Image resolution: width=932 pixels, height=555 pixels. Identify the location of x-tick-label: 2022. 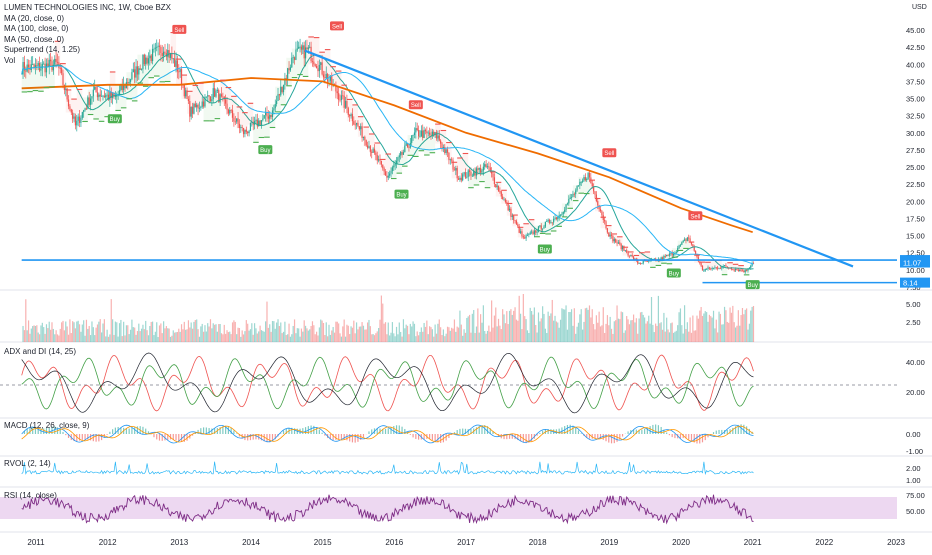
(824, 542).